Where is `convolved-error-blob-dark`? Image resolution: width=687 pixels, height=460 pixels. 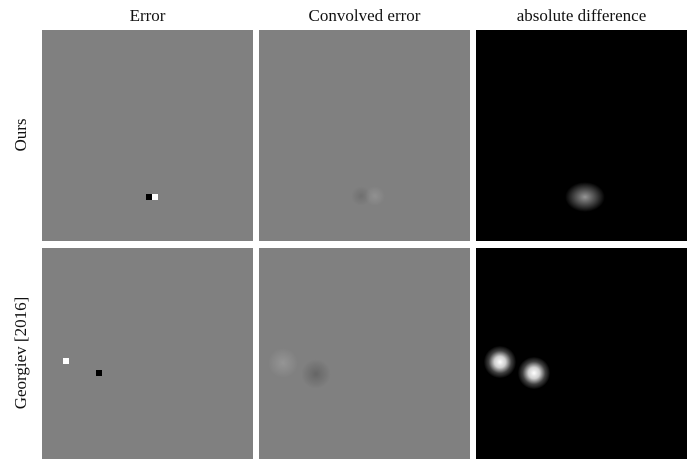 convolved-error-blob-dark is located at coordinates (316, 374).